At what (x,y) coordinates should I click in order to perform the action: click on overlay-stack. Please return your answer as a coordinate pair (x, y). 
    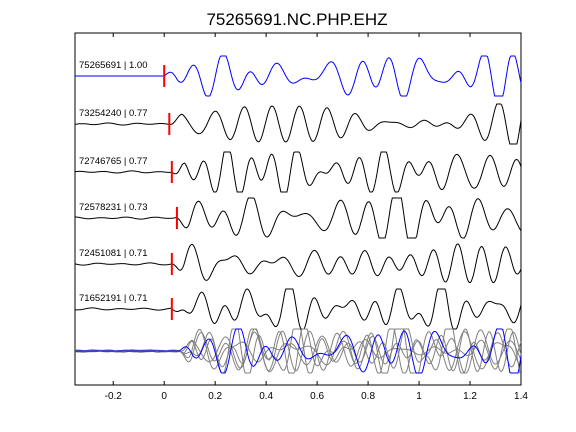
    Looking at the image, I should click on (298, 351).